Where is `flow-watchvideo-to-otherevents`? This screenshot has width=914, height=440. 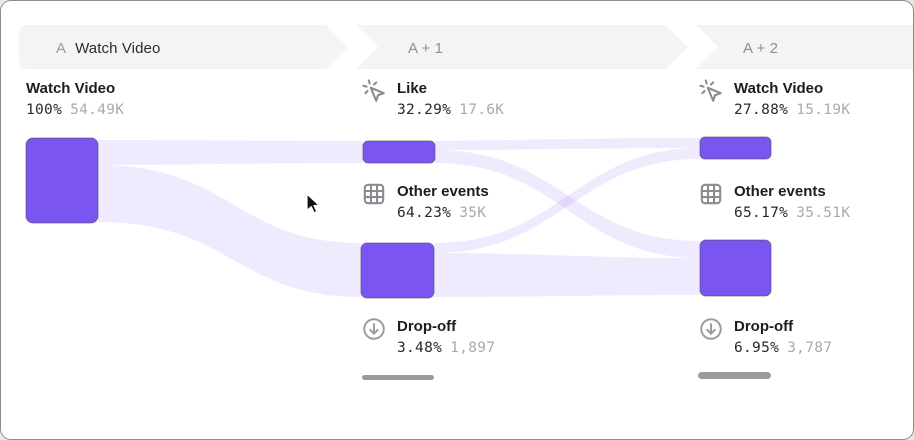 flow-watchvideo-to-otherevents is located at coordinates (229, 231).